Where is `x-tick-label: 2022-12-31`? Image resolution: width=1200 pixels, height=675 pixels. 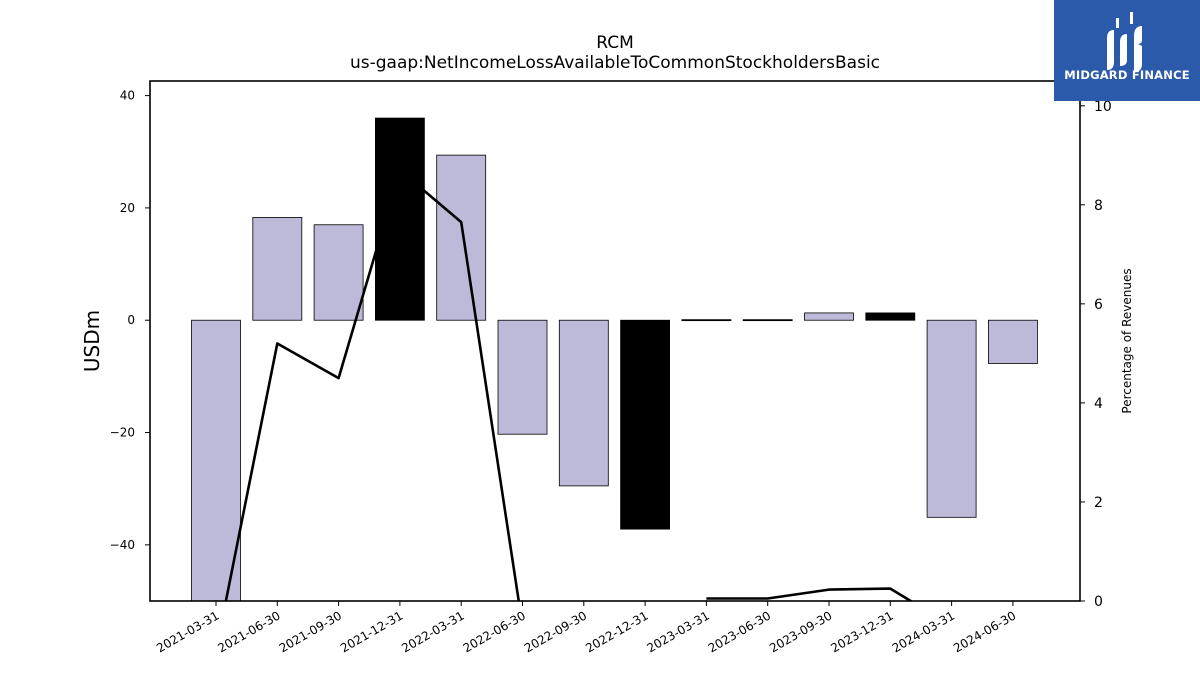
x-tick-label: 2022-12-31 is located at coordinates (616, 631).